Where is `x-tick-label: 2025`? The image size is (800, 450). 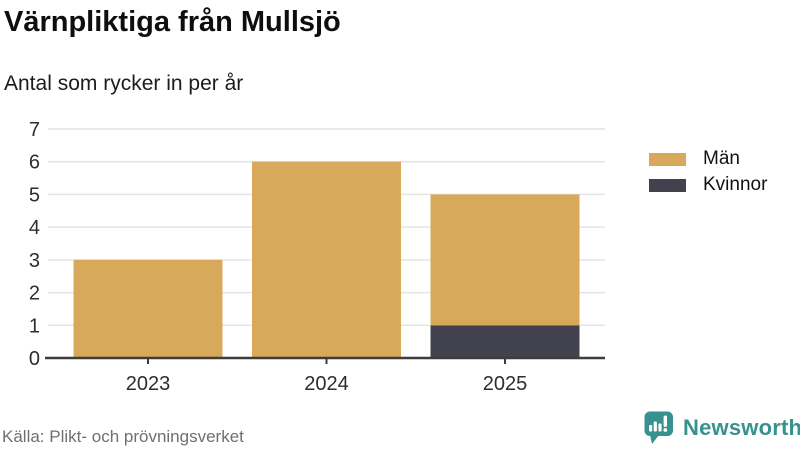 x-tick-label: 2025 is located at coordinates (505, 384).